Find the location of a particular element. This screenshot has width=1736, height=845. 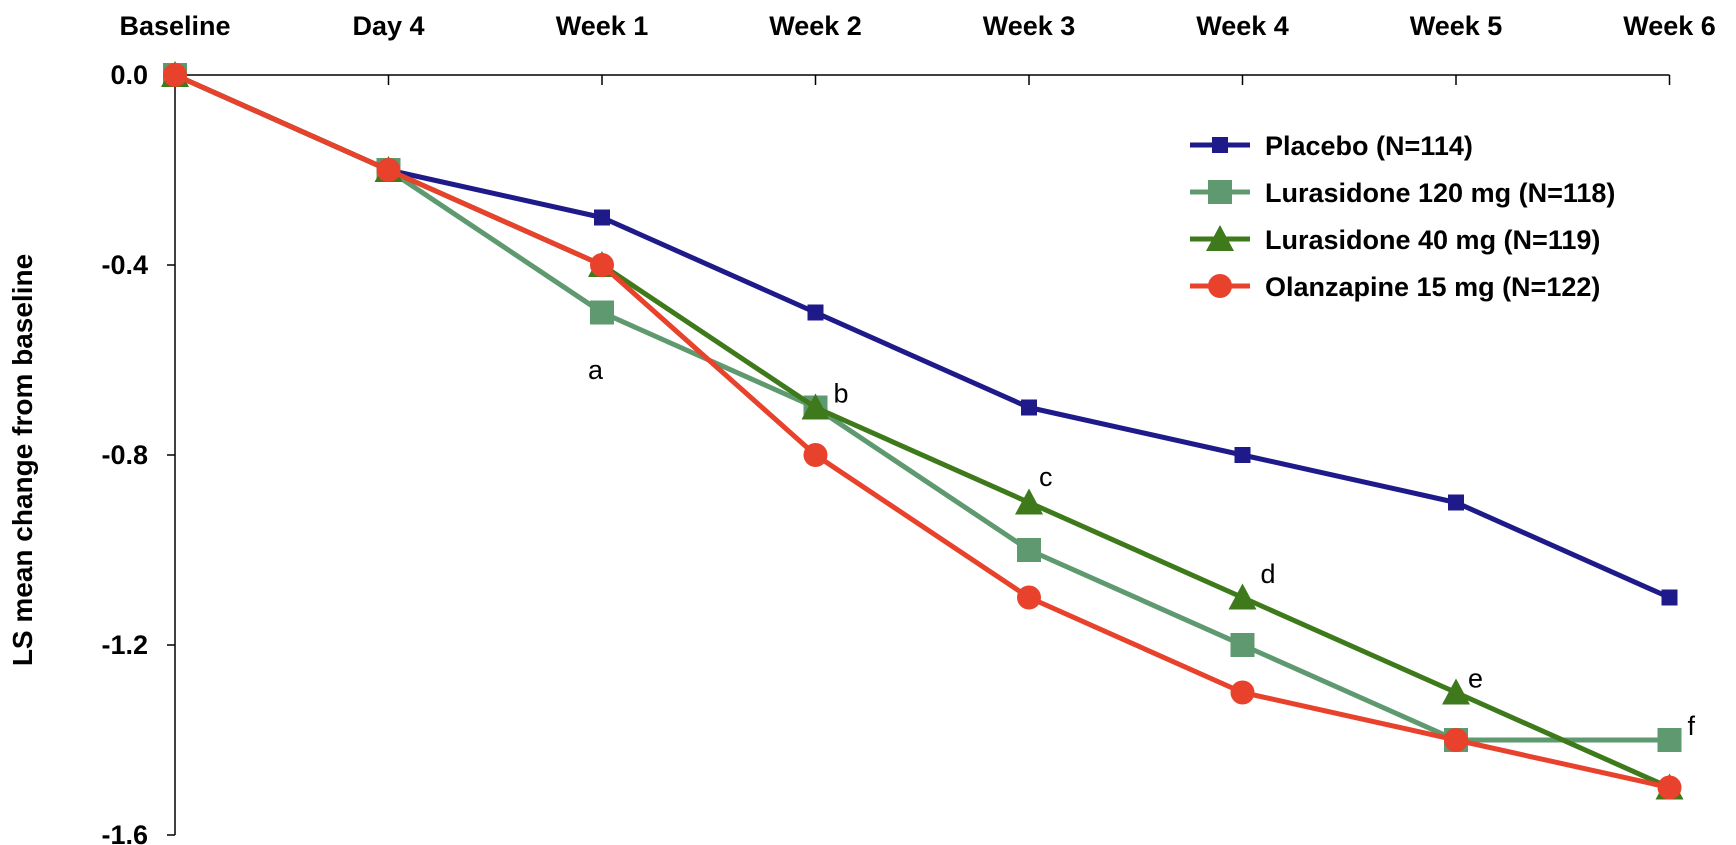

legend-item: Lurasidone 40 mg (N=119) is located at coordinates (1395, 240).